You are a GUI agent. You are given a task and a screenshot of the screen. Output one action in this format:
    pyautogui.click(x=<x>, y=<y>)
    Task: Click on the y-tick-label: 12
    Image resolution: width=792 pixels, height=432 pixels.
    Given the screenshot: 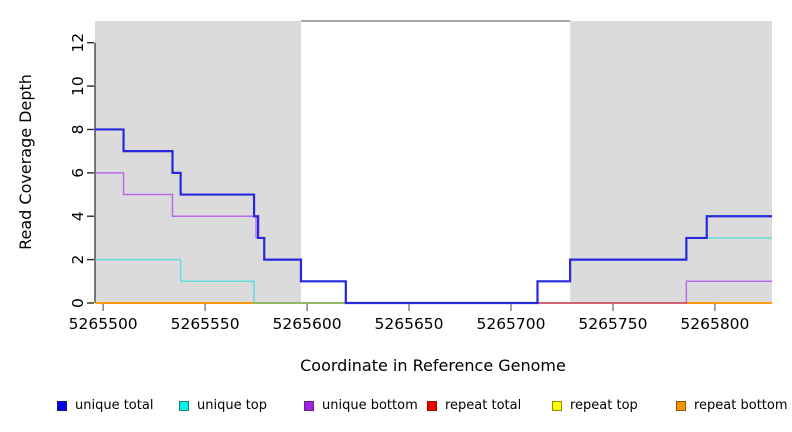 What is the action you would take?
    pyautogui.click(x=78, y=43)
    